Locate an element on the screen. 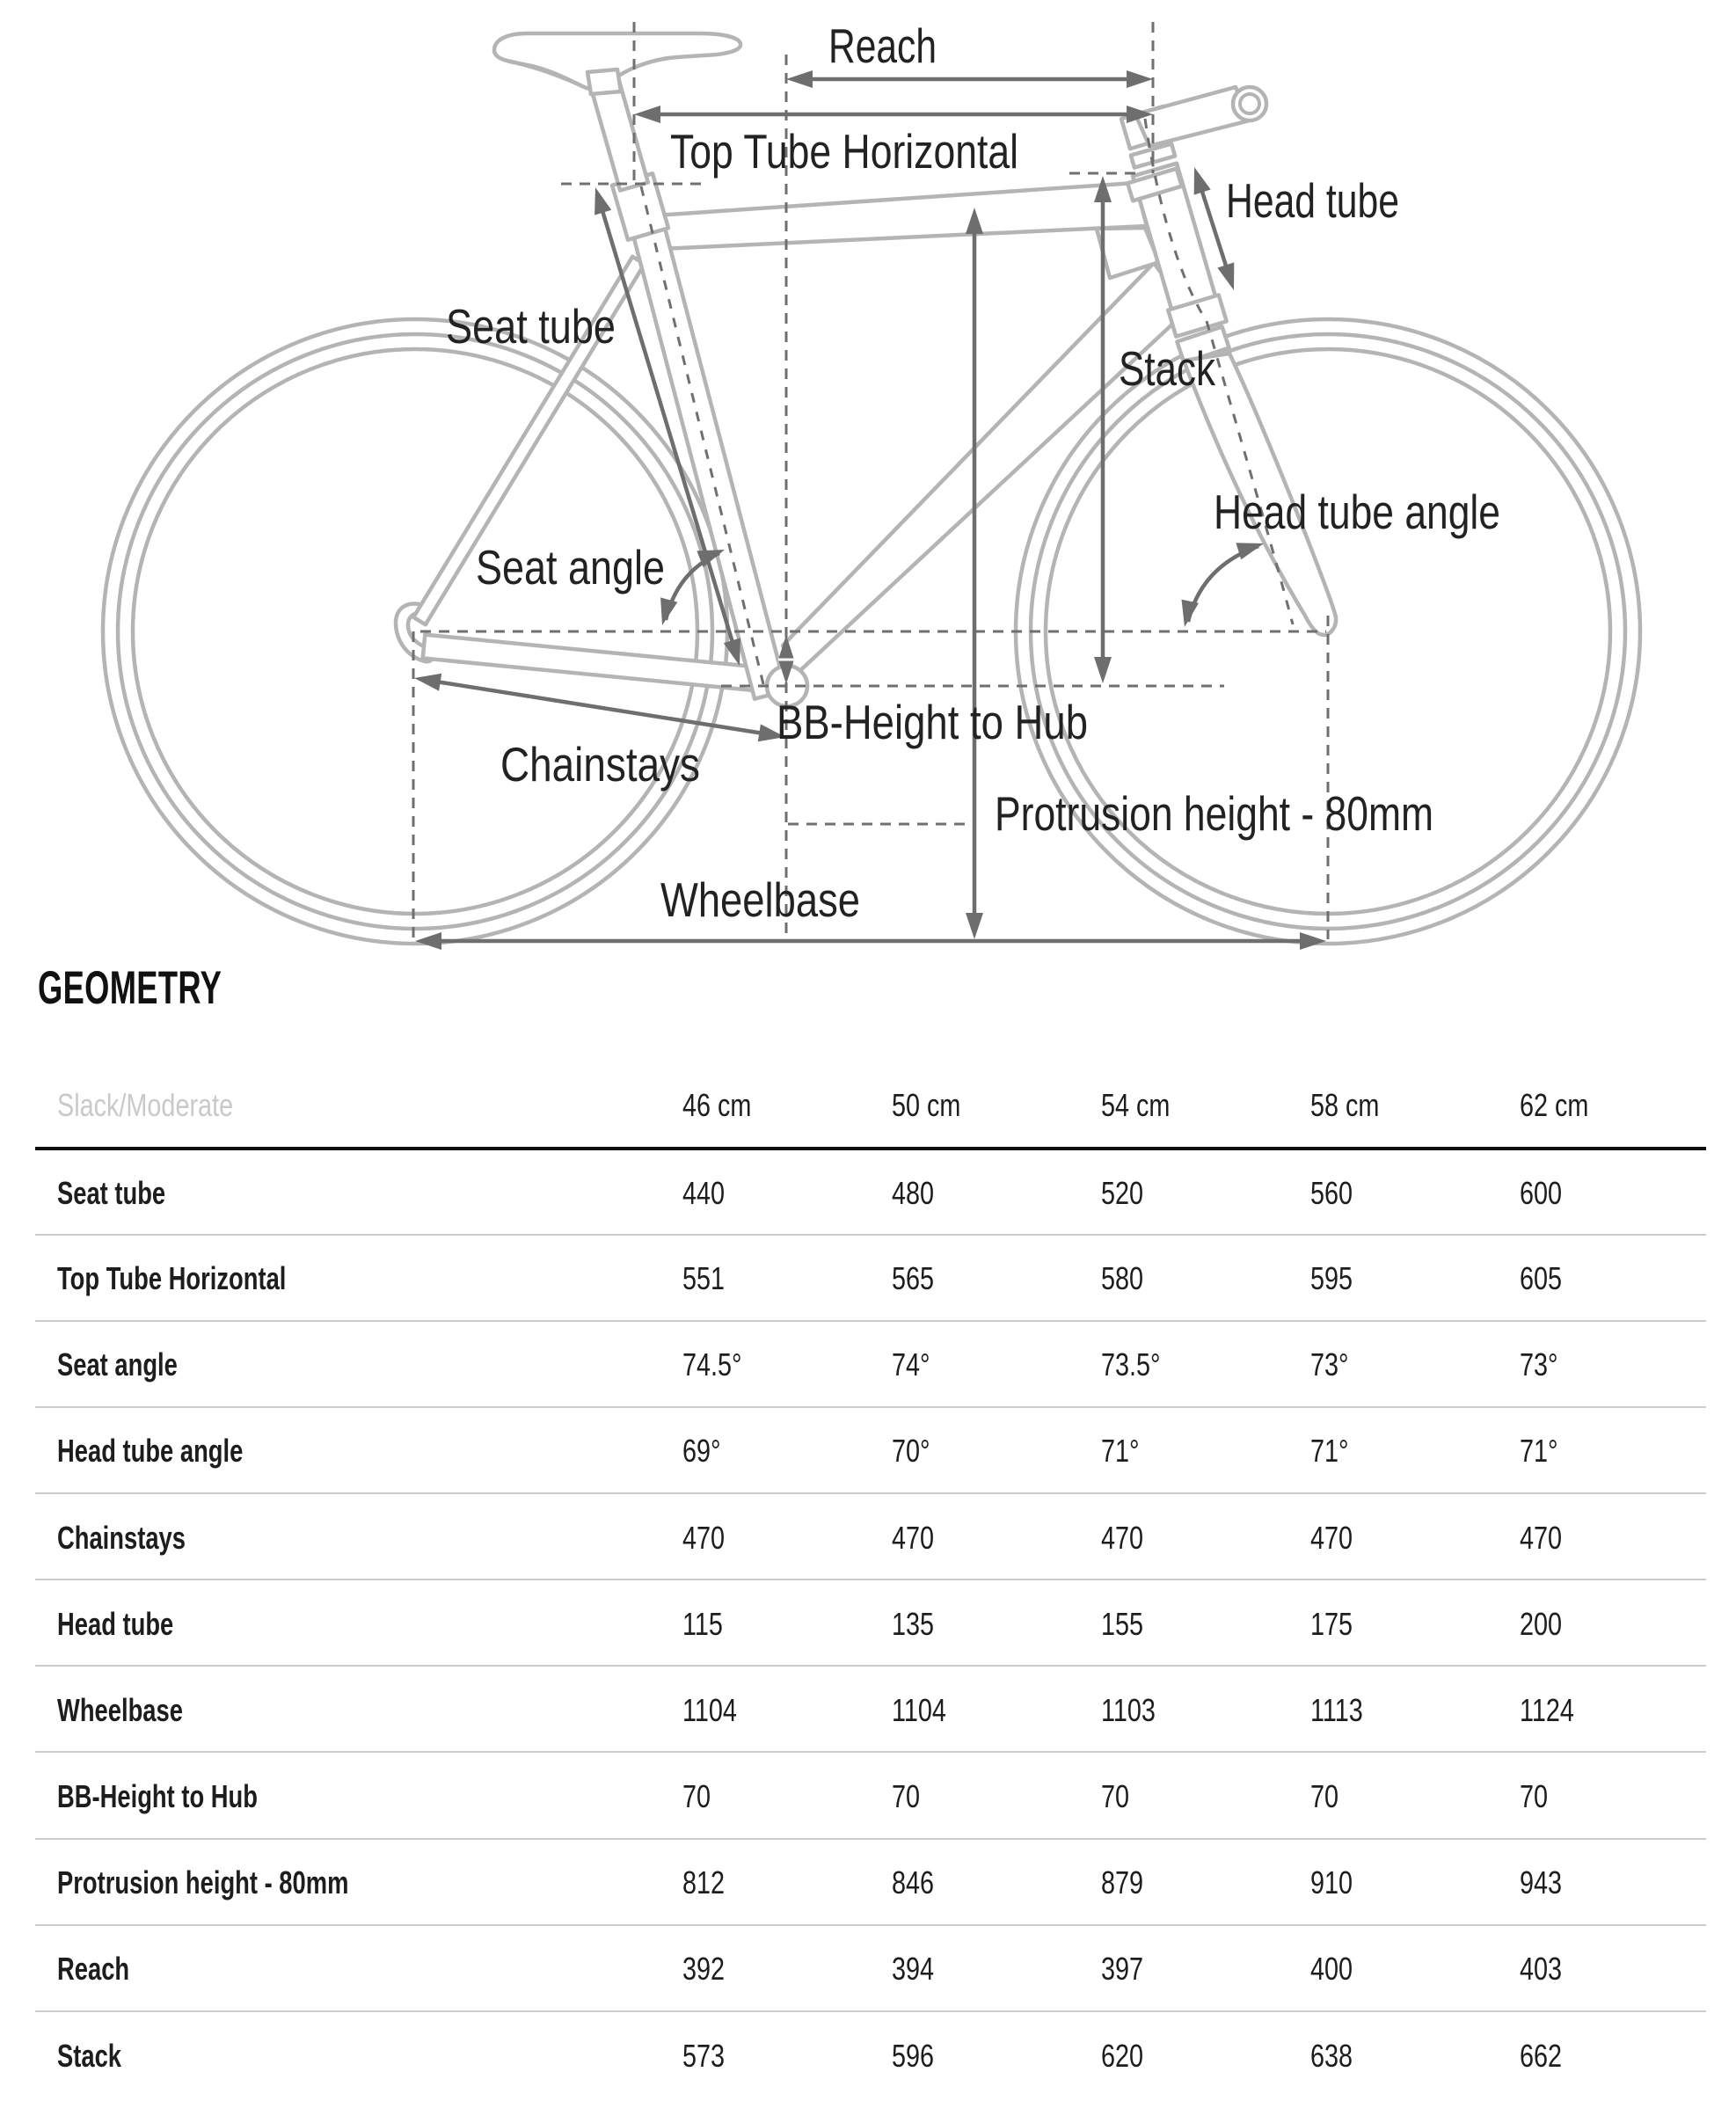 The height and width of the screenshot is (2101, 1736). svg-text: Wheelbase is located at coordinates (760, 900).